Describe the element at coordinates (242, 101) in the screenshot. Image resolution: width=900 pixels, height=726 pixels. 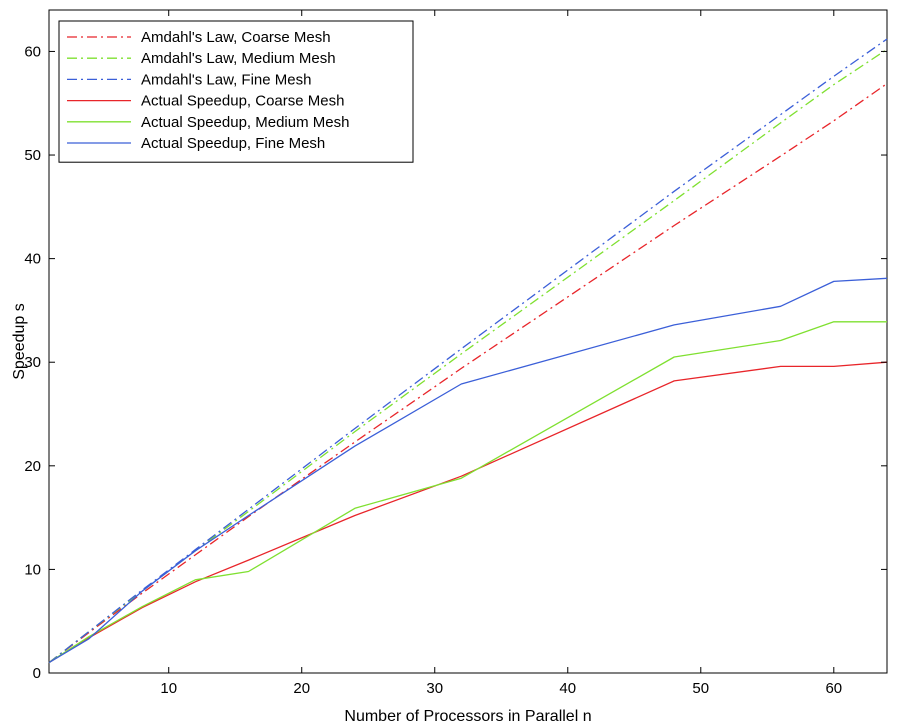
I see `legend-entry-label: Actual Speedup, Coarse Mesh` at that location.